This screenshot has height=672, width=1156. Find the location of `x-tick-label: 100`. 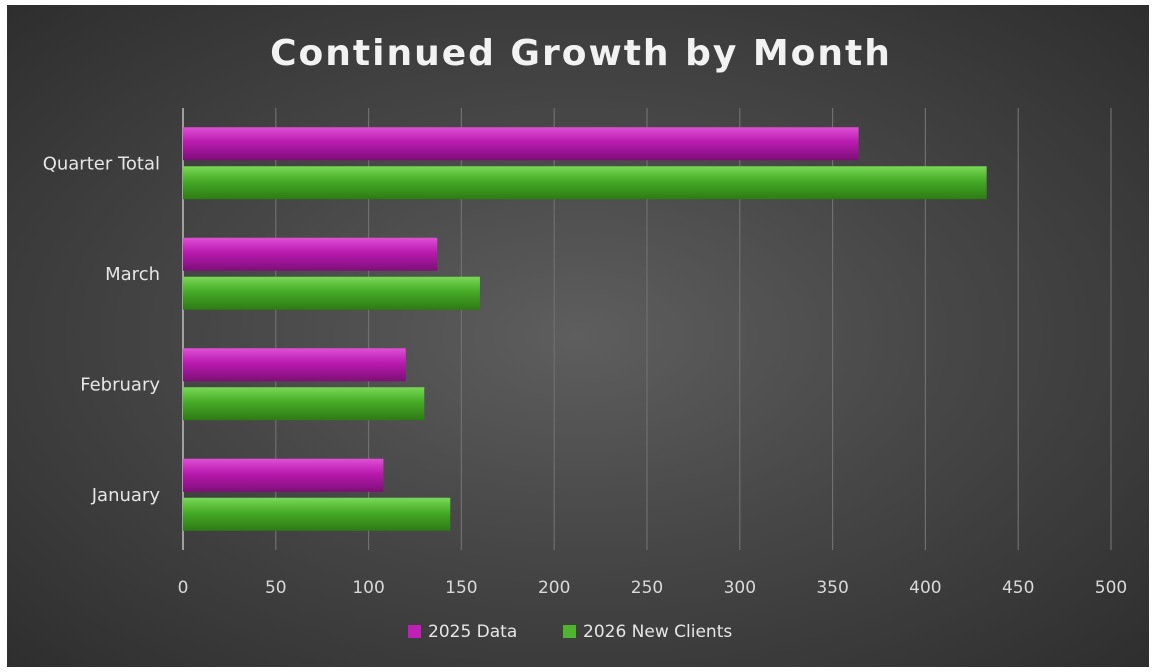

x-tick-label: 100 is located at coordinates (368, 588).